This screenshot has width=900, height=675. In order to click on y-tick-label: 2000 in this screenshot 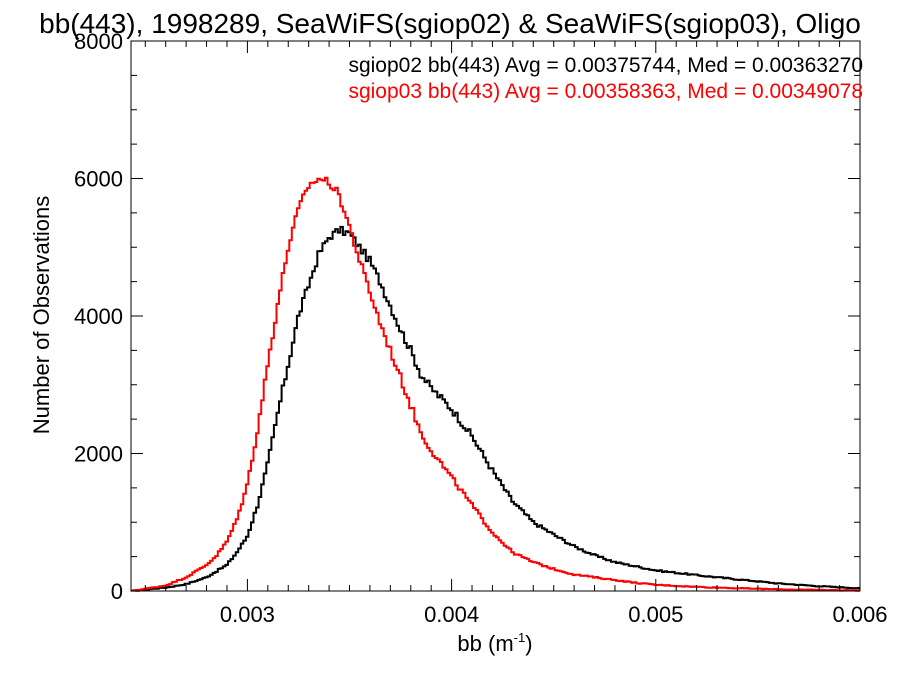, I will do `click(98, 454)`.